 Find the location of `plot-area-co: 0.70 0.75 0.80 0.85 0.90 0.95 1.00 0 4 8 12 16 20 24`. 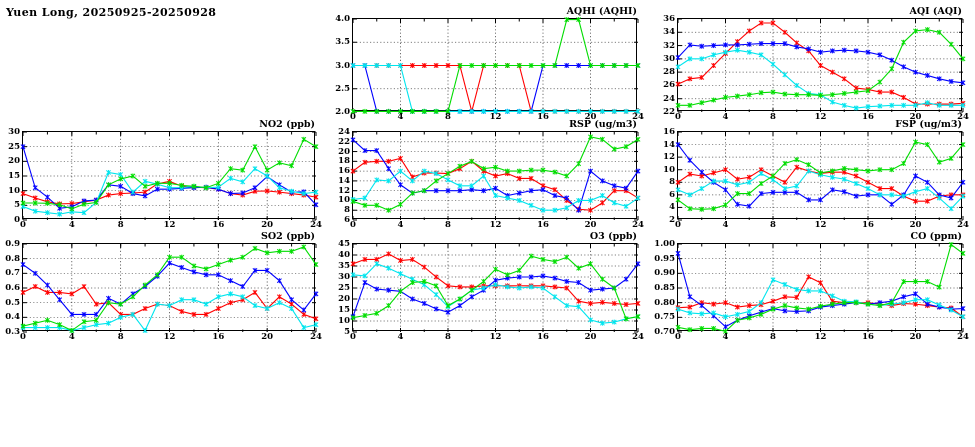

plot-area-co: 0.70 0.75 0.80 0.85 0.90 0.95 1.00 0 4 8 12 16 20 24 is located at coordinates (811, 290).